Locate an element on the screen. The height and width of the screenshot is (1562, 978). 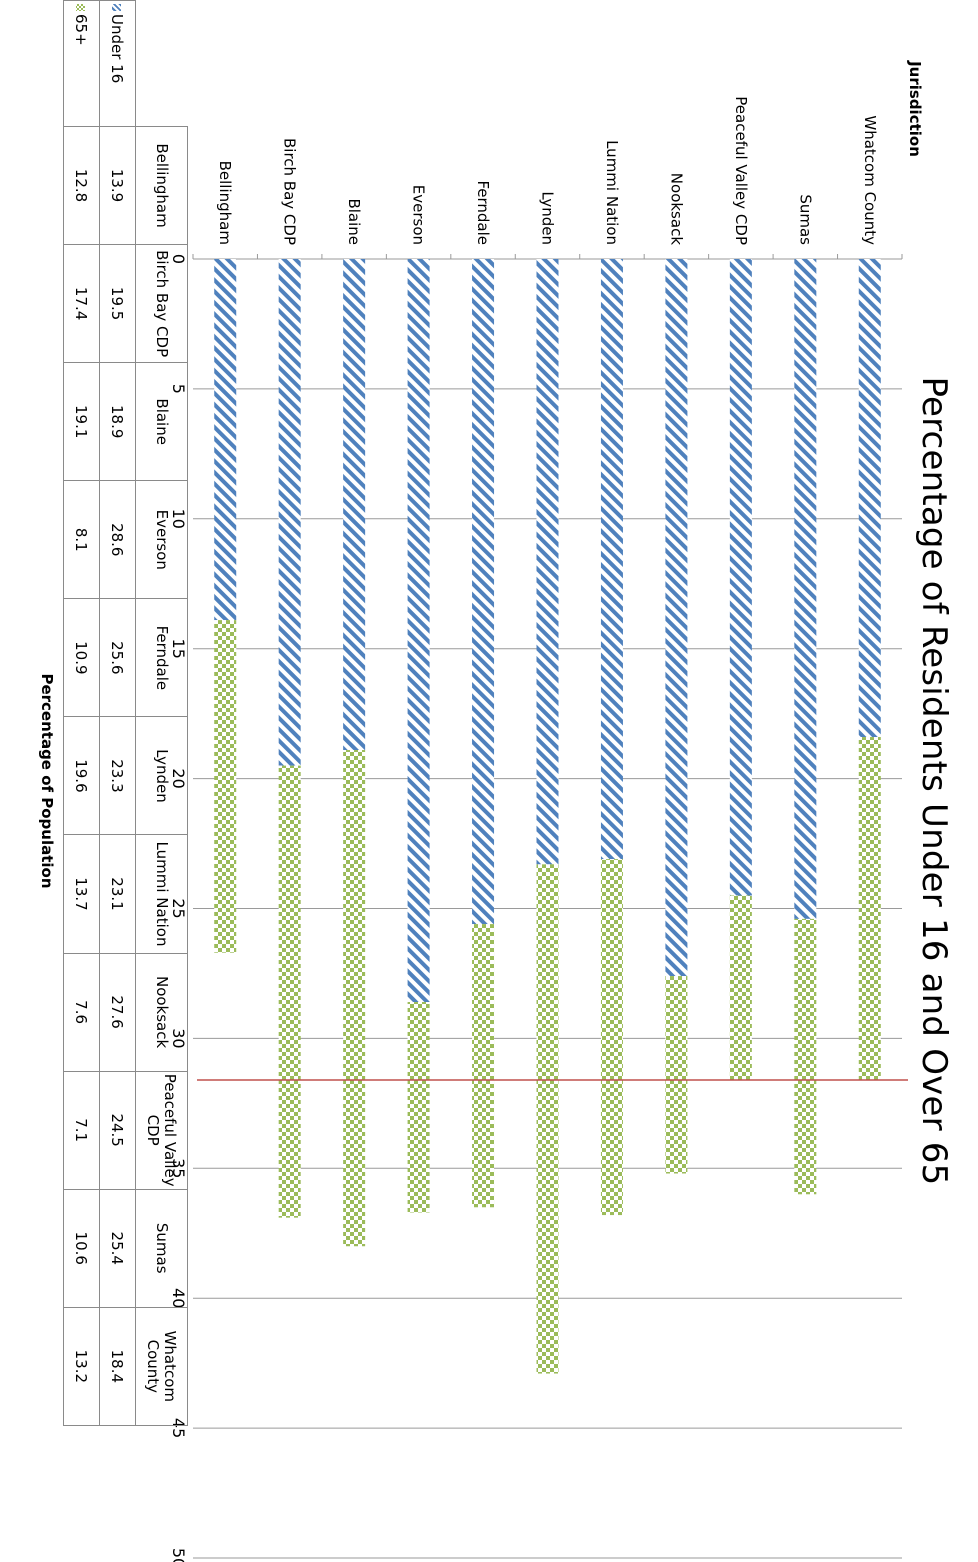
x-tick-label: 45 is located at coordinates (178, 1428).